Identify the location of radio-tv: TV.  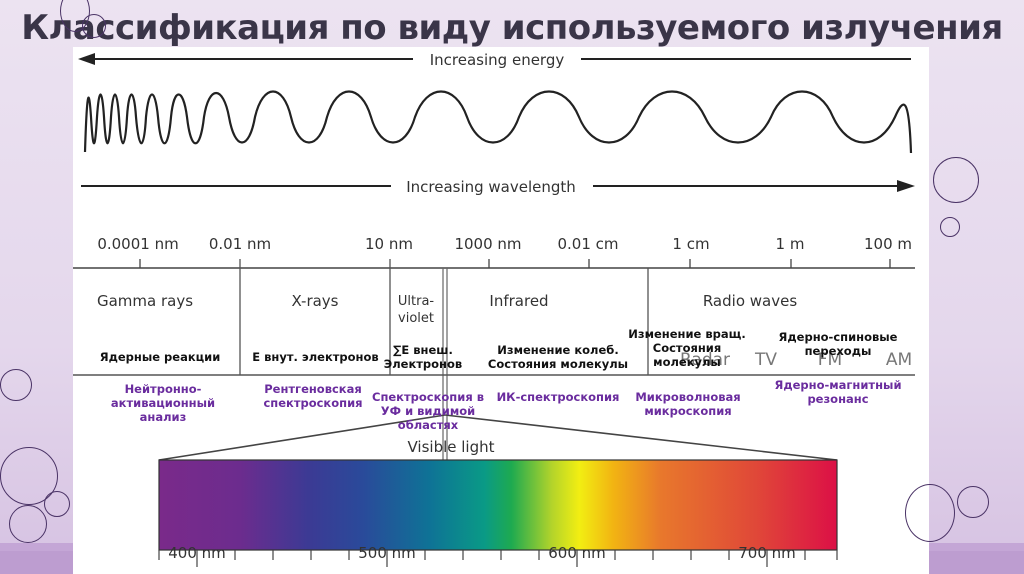
(765, 360).